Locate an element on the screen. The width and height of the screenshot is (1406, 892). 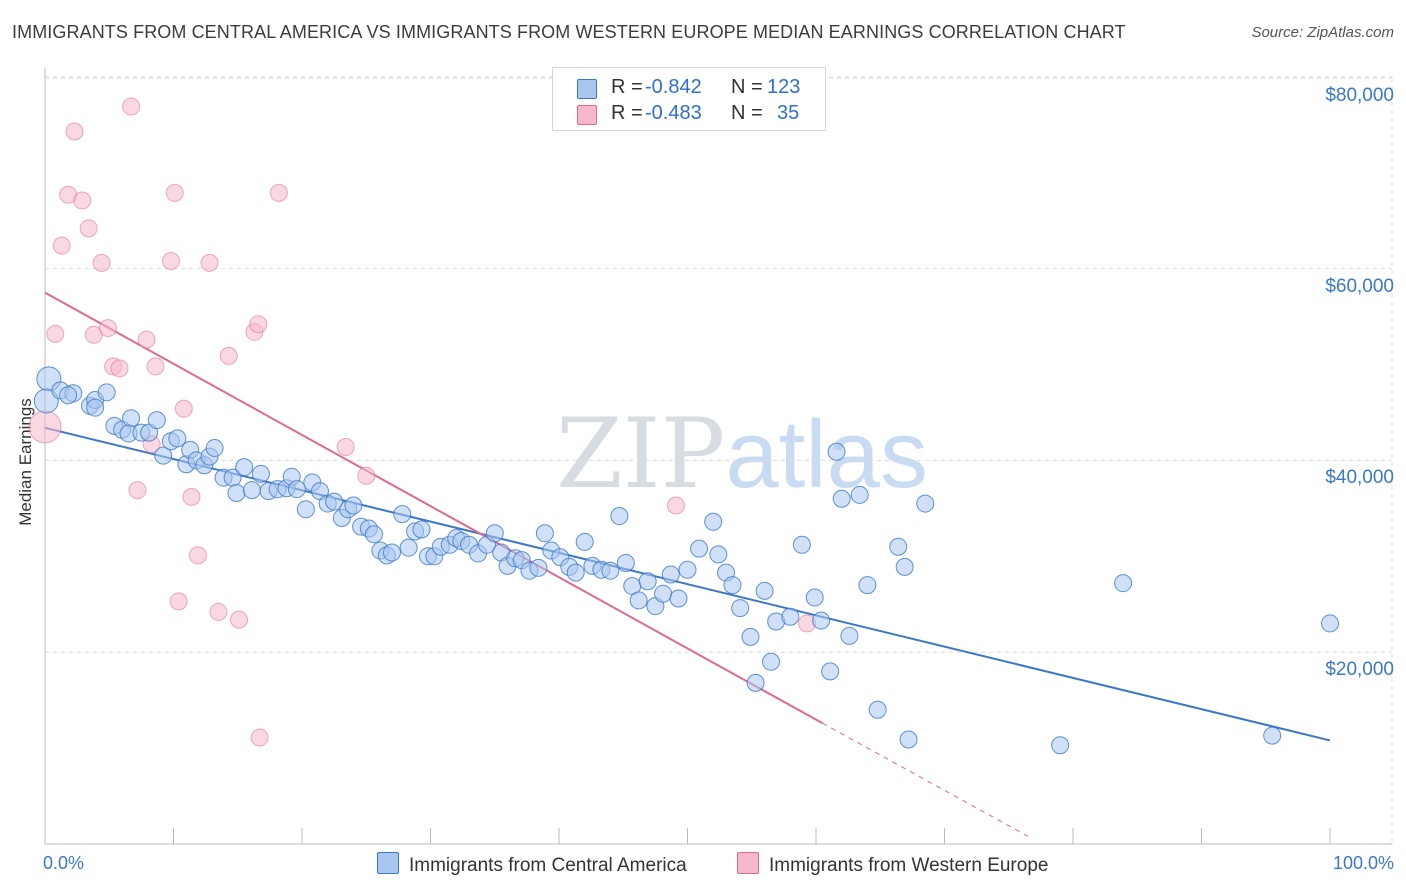
y-tick-label-20000: $20,000 is located at coordinates (1359, 669).